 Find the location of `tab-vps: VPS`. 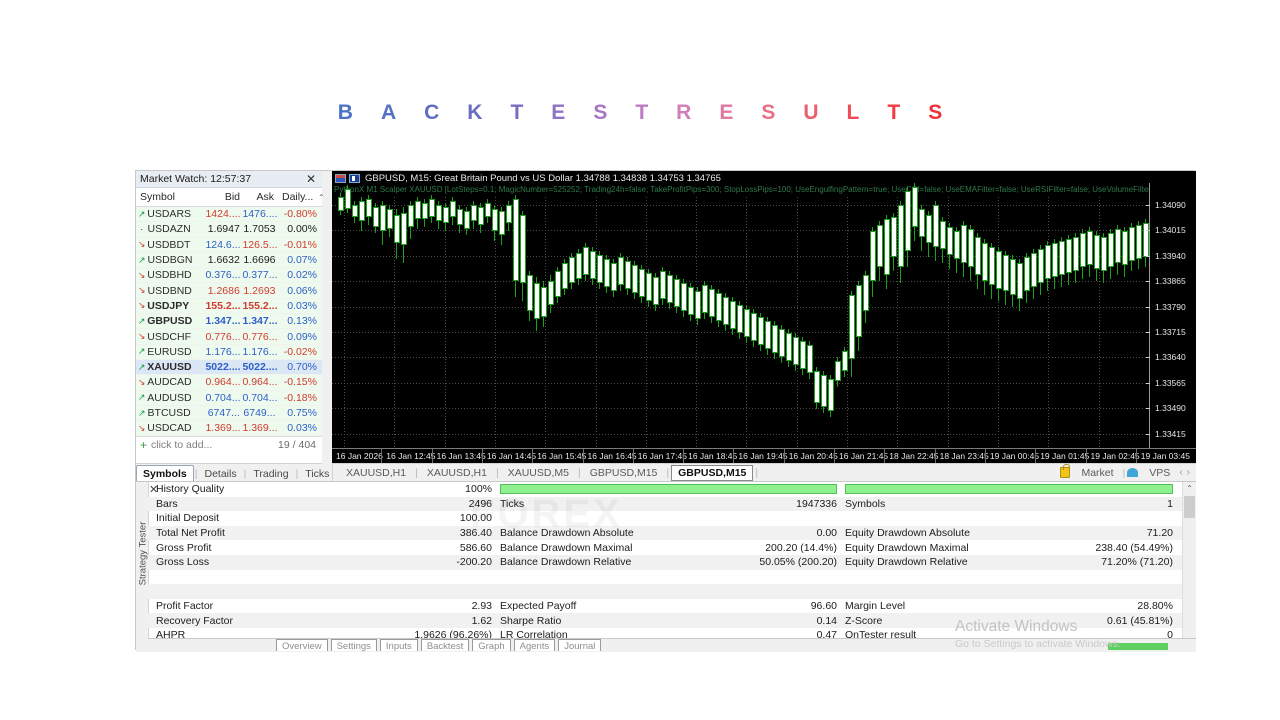

tab-vps: VPS is located at coordinates (1160, 472).